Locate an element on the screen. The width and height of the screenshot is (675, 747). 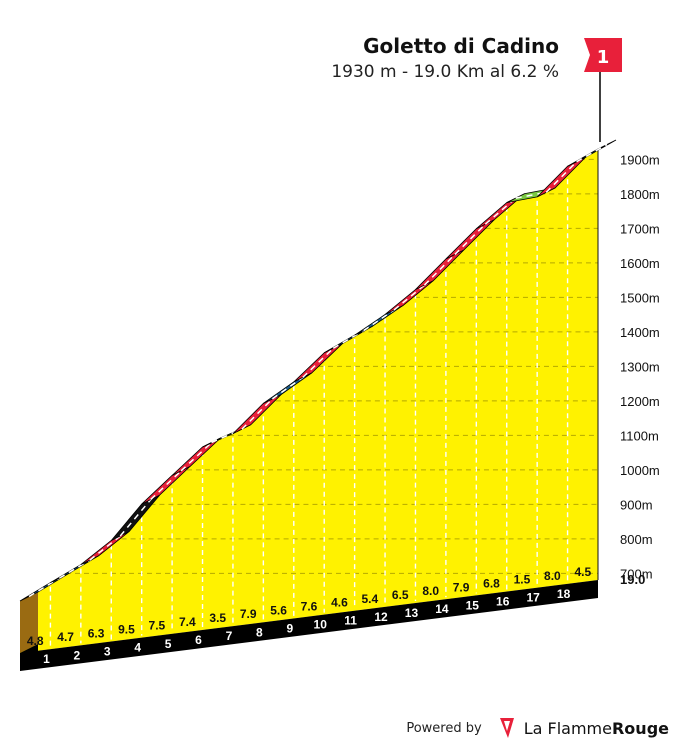
km-tick-label: 14 is located at coordinates (442, 609).